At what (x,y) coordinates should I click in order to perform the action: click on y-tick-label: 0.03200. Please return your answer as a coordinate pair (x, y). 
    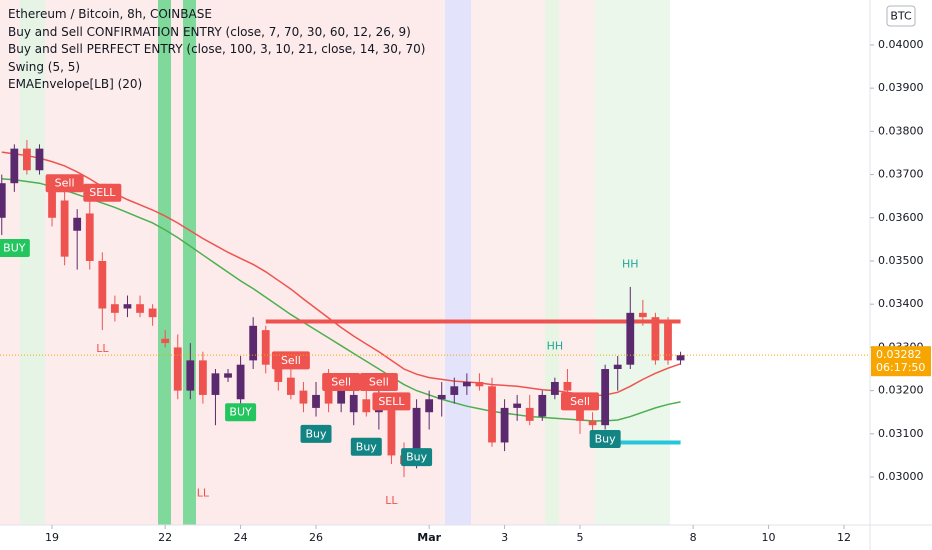
    Looking at the image, I should click on (901, 390).